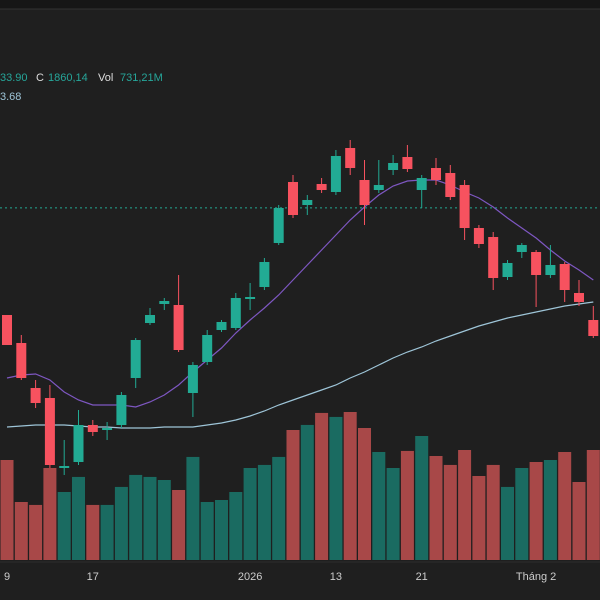 The width and height of the screenshot is (600, 600). Describe the element at coordinates (536, 577) in the screenshot. I see `x-tick-label: Tháng 2` at that location.